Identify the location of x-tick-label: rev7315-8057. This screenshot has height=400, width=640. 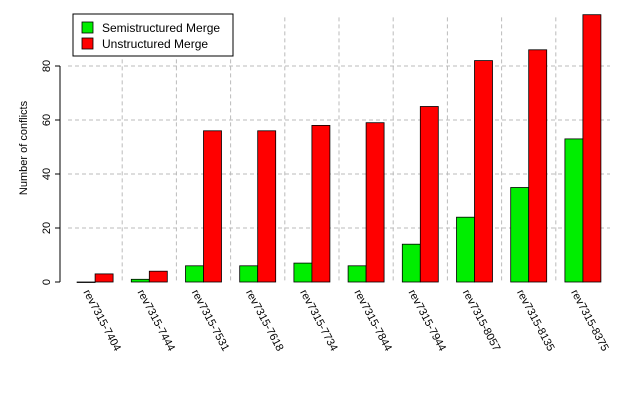
(481, 321).